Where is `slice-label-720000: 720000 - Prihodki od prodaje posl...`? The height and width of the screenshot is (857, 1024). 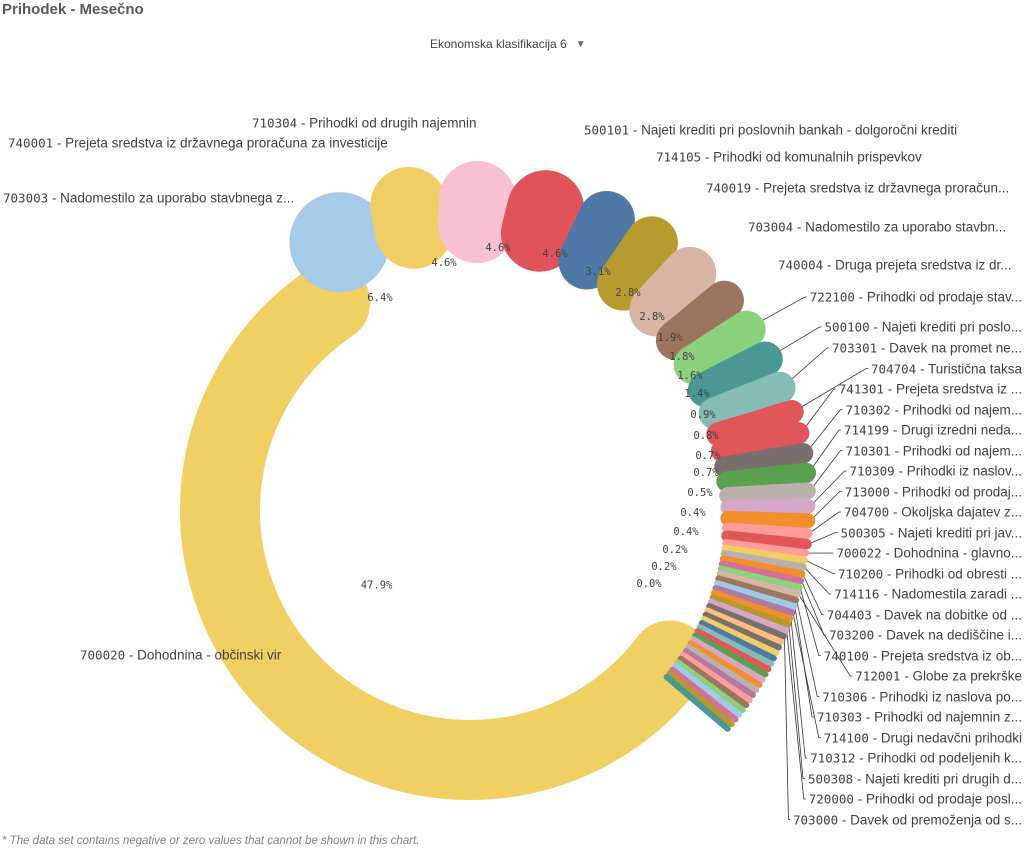 slice-label-720000: 720000 - Prihodki od prodaje posl... is located at coordinates (915, 799).